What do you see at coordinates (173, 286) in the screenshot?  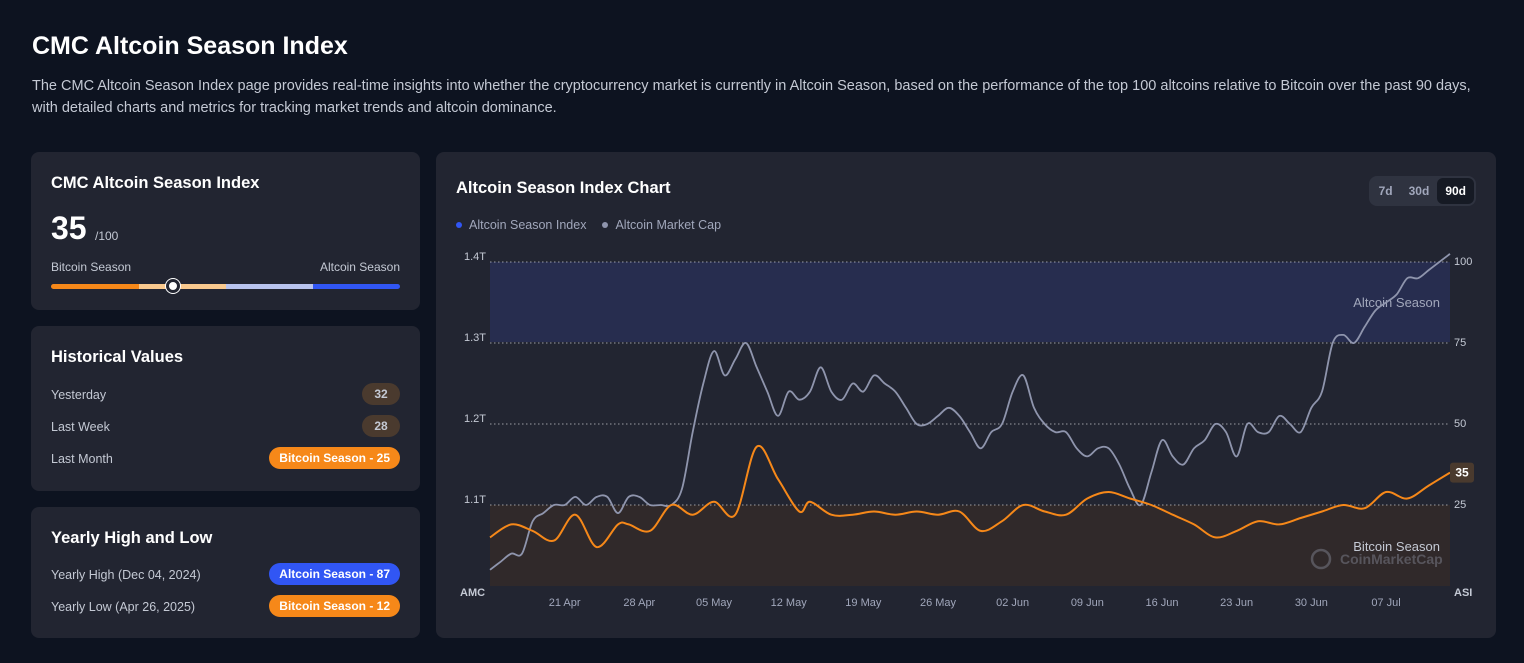 I see `gauge-knob` at bounding box center [173, 286].